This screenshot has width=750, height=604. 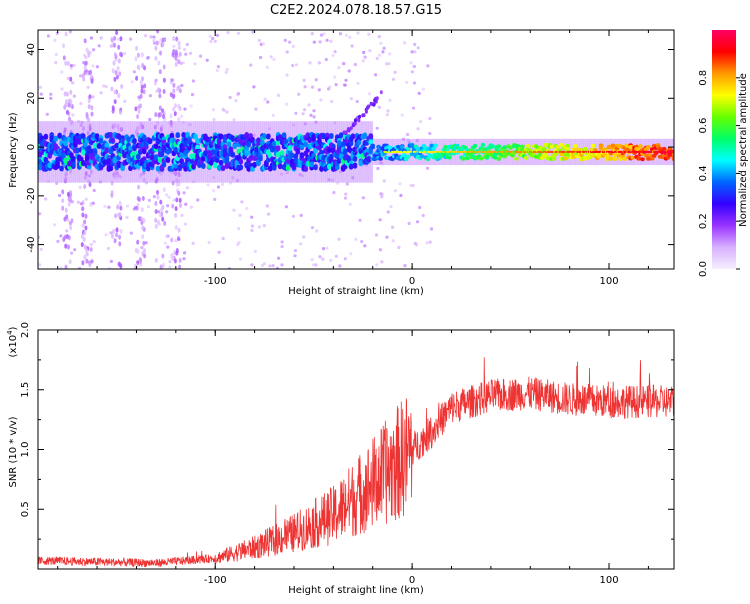 What do you see at coordinates (356, 291) in the screenshot?
I see `spectrogram-x-label: Height of straight line (km)` at bounding box center [356, 291].